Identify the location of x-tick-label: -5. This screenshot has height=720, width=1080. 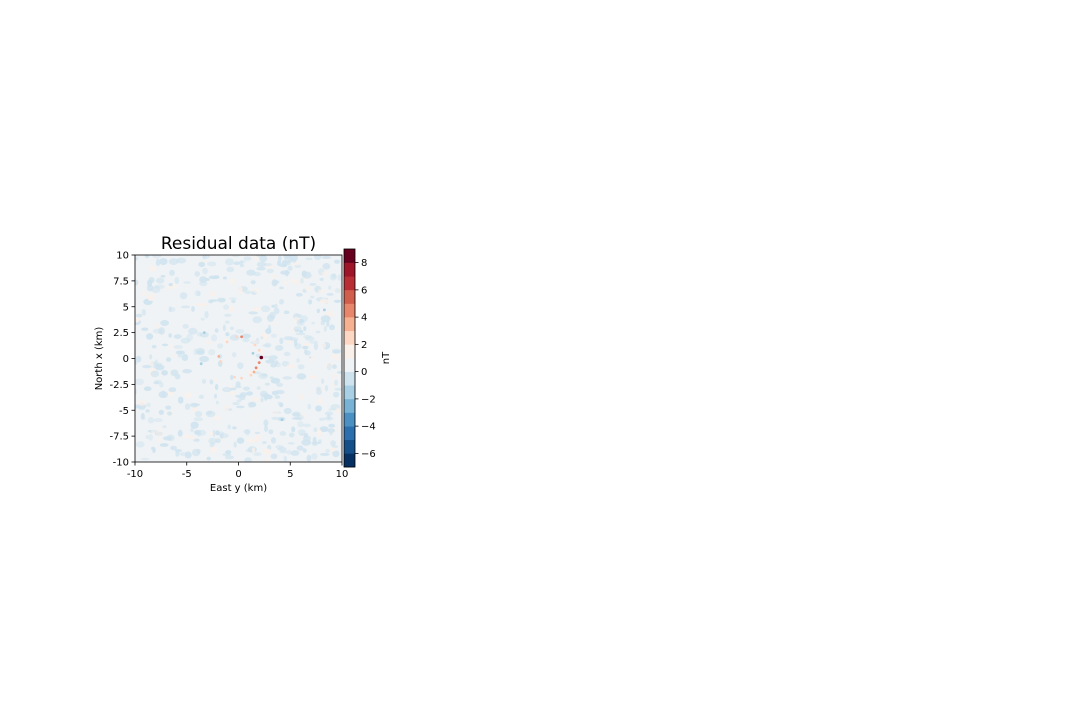
(187, 474).